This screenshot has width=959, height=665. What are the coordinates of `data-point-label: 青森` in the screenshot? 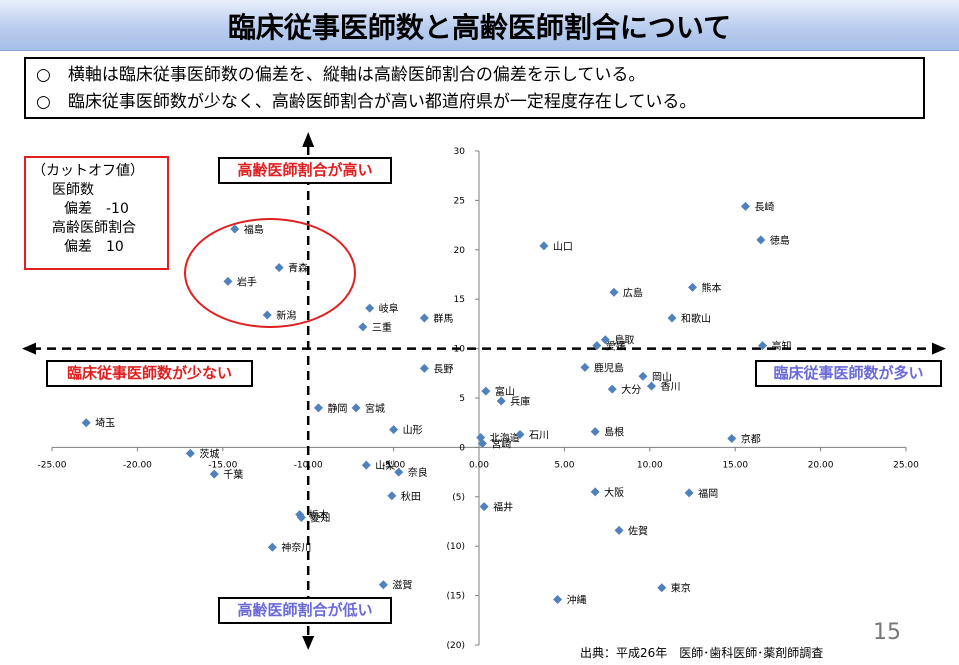 It's located at (298, 268).